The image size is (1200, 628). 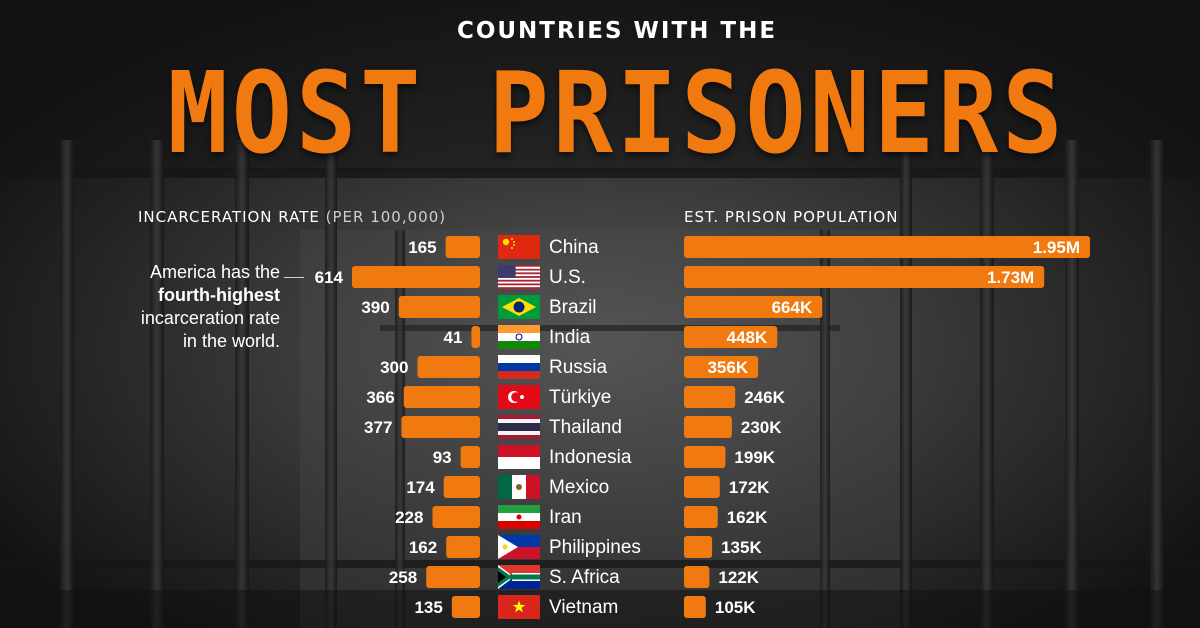 What do you see at coordinates (219, 295) in the screenshot?
I see `annotation-bold: fourth-highest` at bounding box center [219, 295].